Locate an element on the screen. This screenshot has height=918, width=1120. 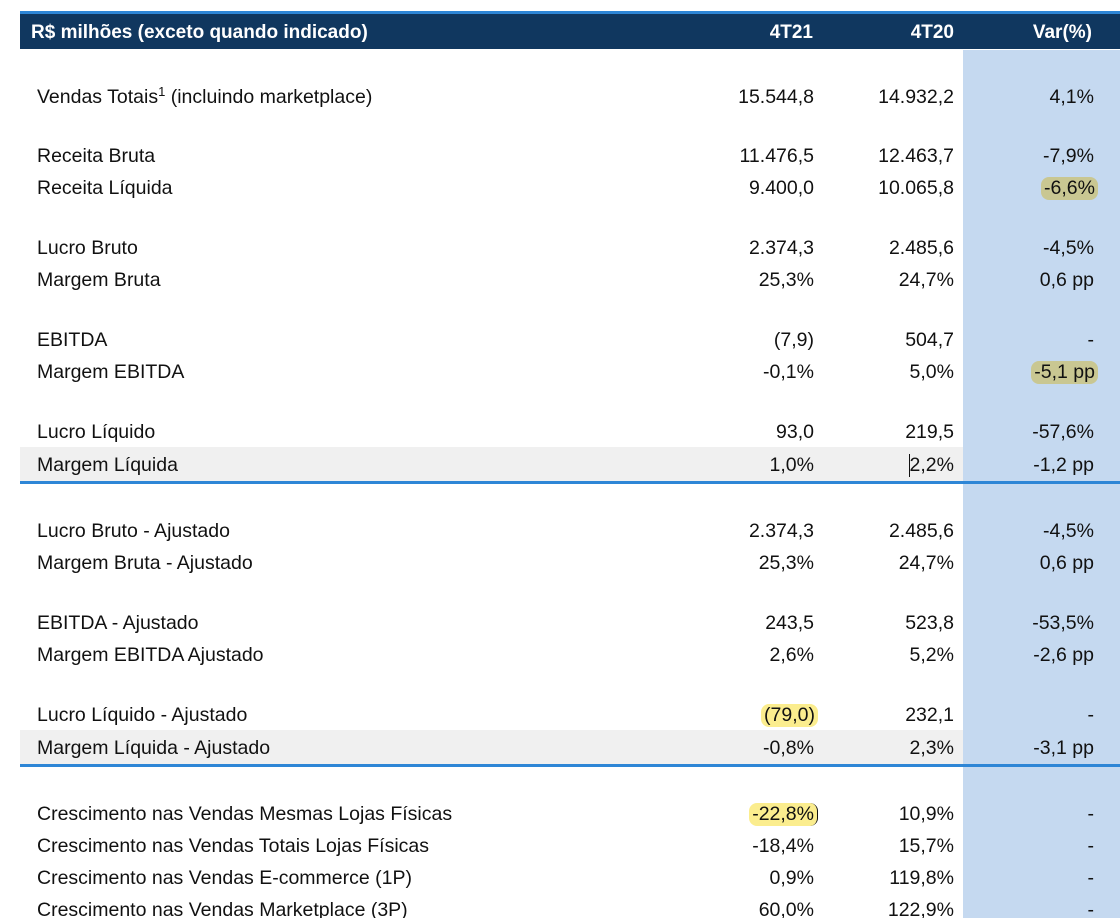
header-4t21: 4T21 is located at coordinates (791, 32).